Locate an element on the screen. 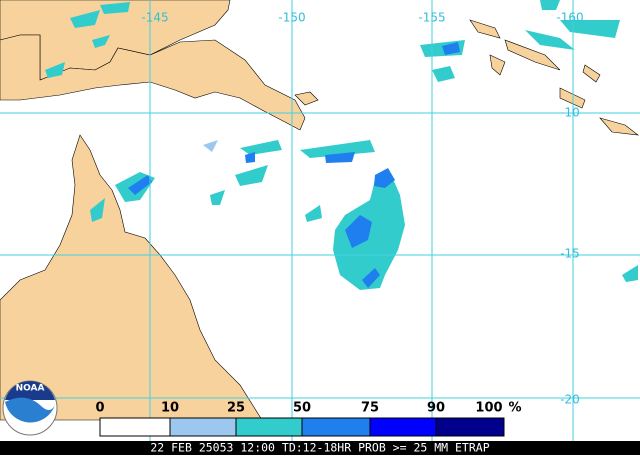  lat-label: -15 is located at coordinates (570, 254).